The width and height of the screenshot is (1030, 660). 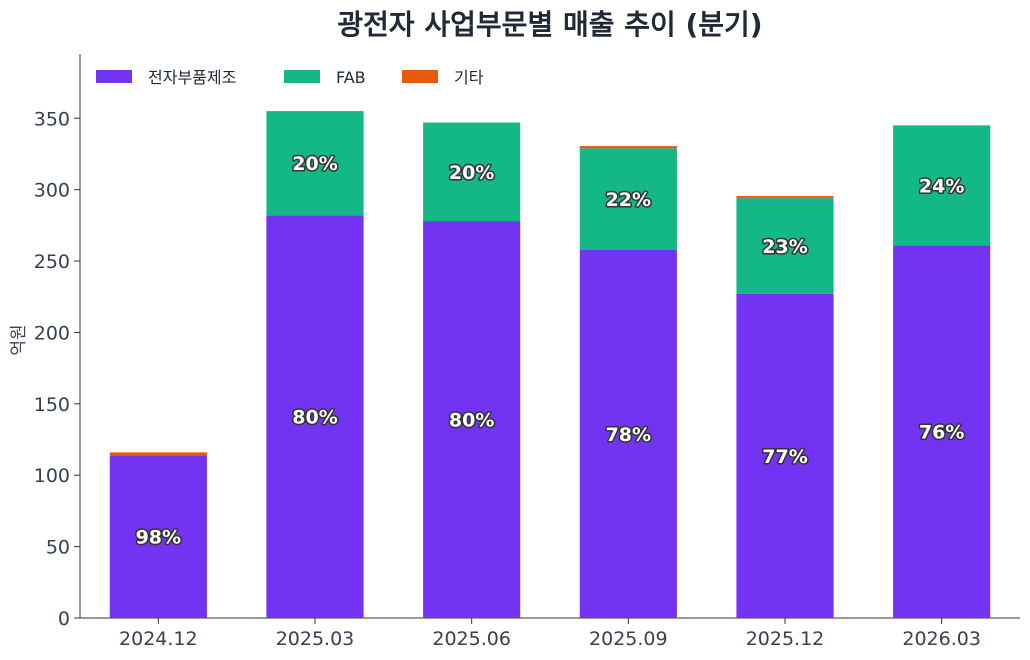 I want to click on y-tick-label: 250, so click(x=52, y=262).